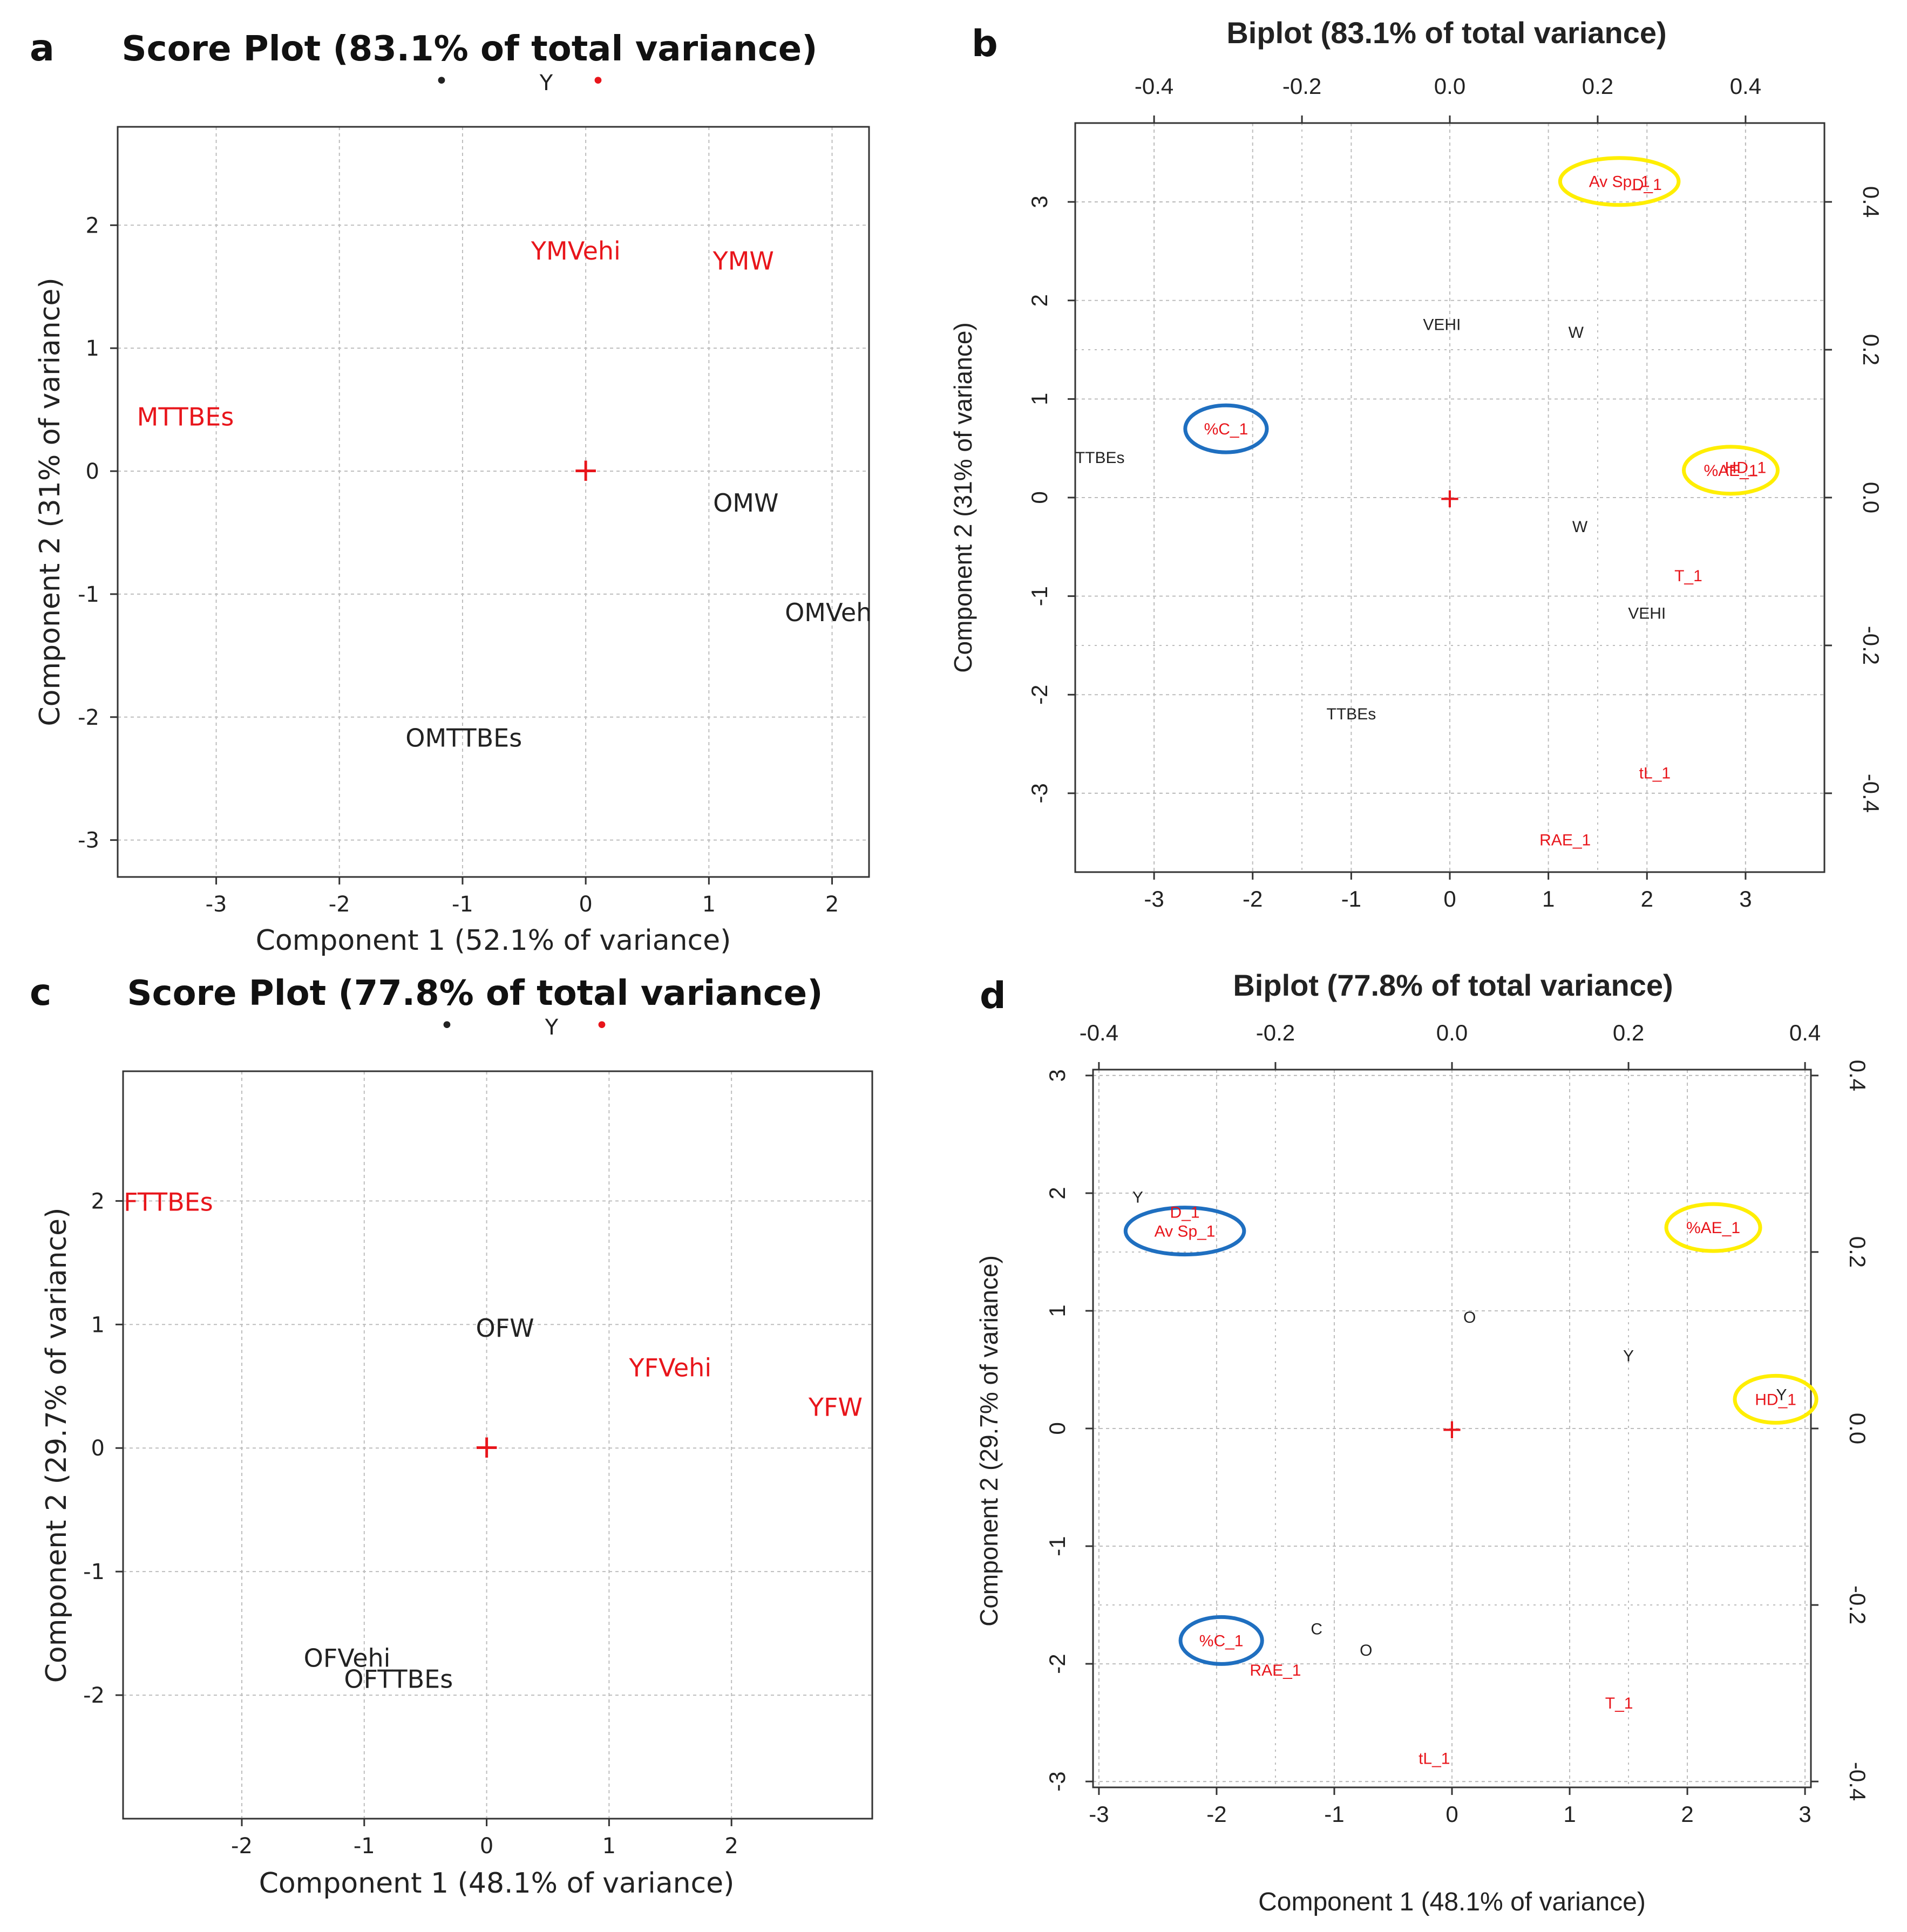 The image size is (1907, 1932). Describe the element at coordinates (168, 1203) in the screenshot. I see `data-point-label: FTTBEs` at that location.